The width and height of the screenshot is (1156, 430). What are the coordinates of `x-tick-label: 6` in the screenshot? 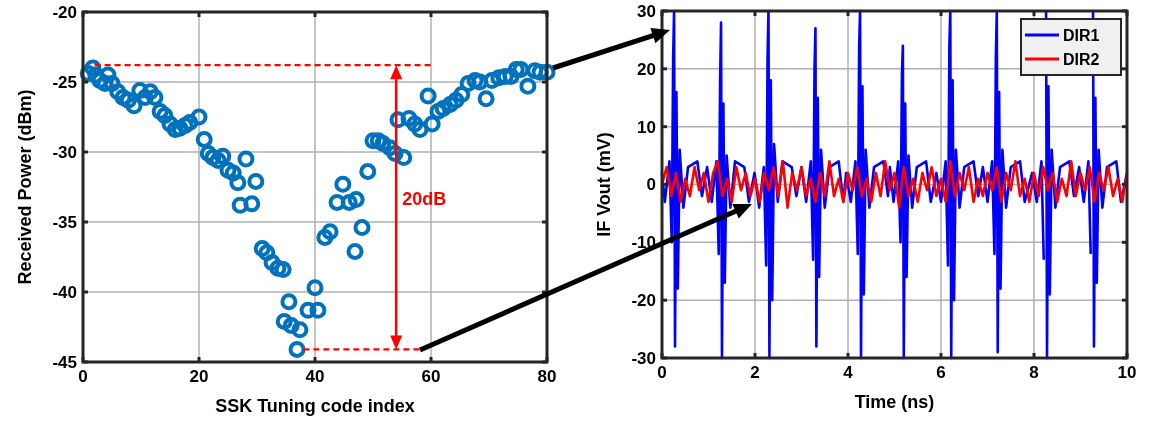 It's located at (941, 372).